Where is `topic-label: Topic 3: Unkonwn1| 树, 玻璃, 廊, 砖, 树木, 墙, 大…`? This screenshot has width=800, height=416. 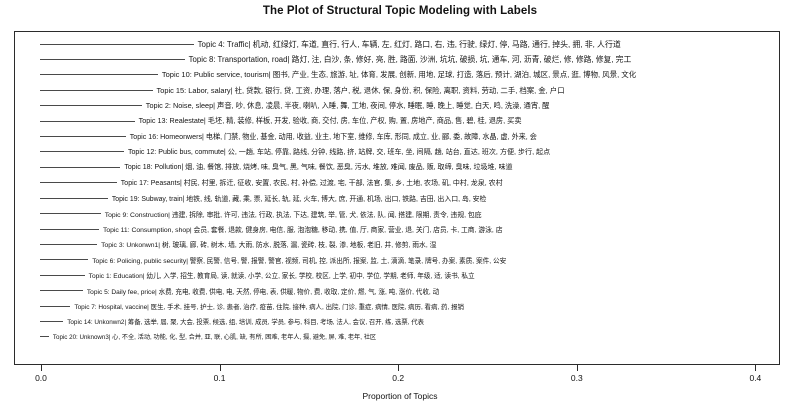
topic-label: Topic 3: Unkonwn1| 树, 玻璃, 廊, 砖, 树木, 墙, 大… is located at coordinates (269, 246).